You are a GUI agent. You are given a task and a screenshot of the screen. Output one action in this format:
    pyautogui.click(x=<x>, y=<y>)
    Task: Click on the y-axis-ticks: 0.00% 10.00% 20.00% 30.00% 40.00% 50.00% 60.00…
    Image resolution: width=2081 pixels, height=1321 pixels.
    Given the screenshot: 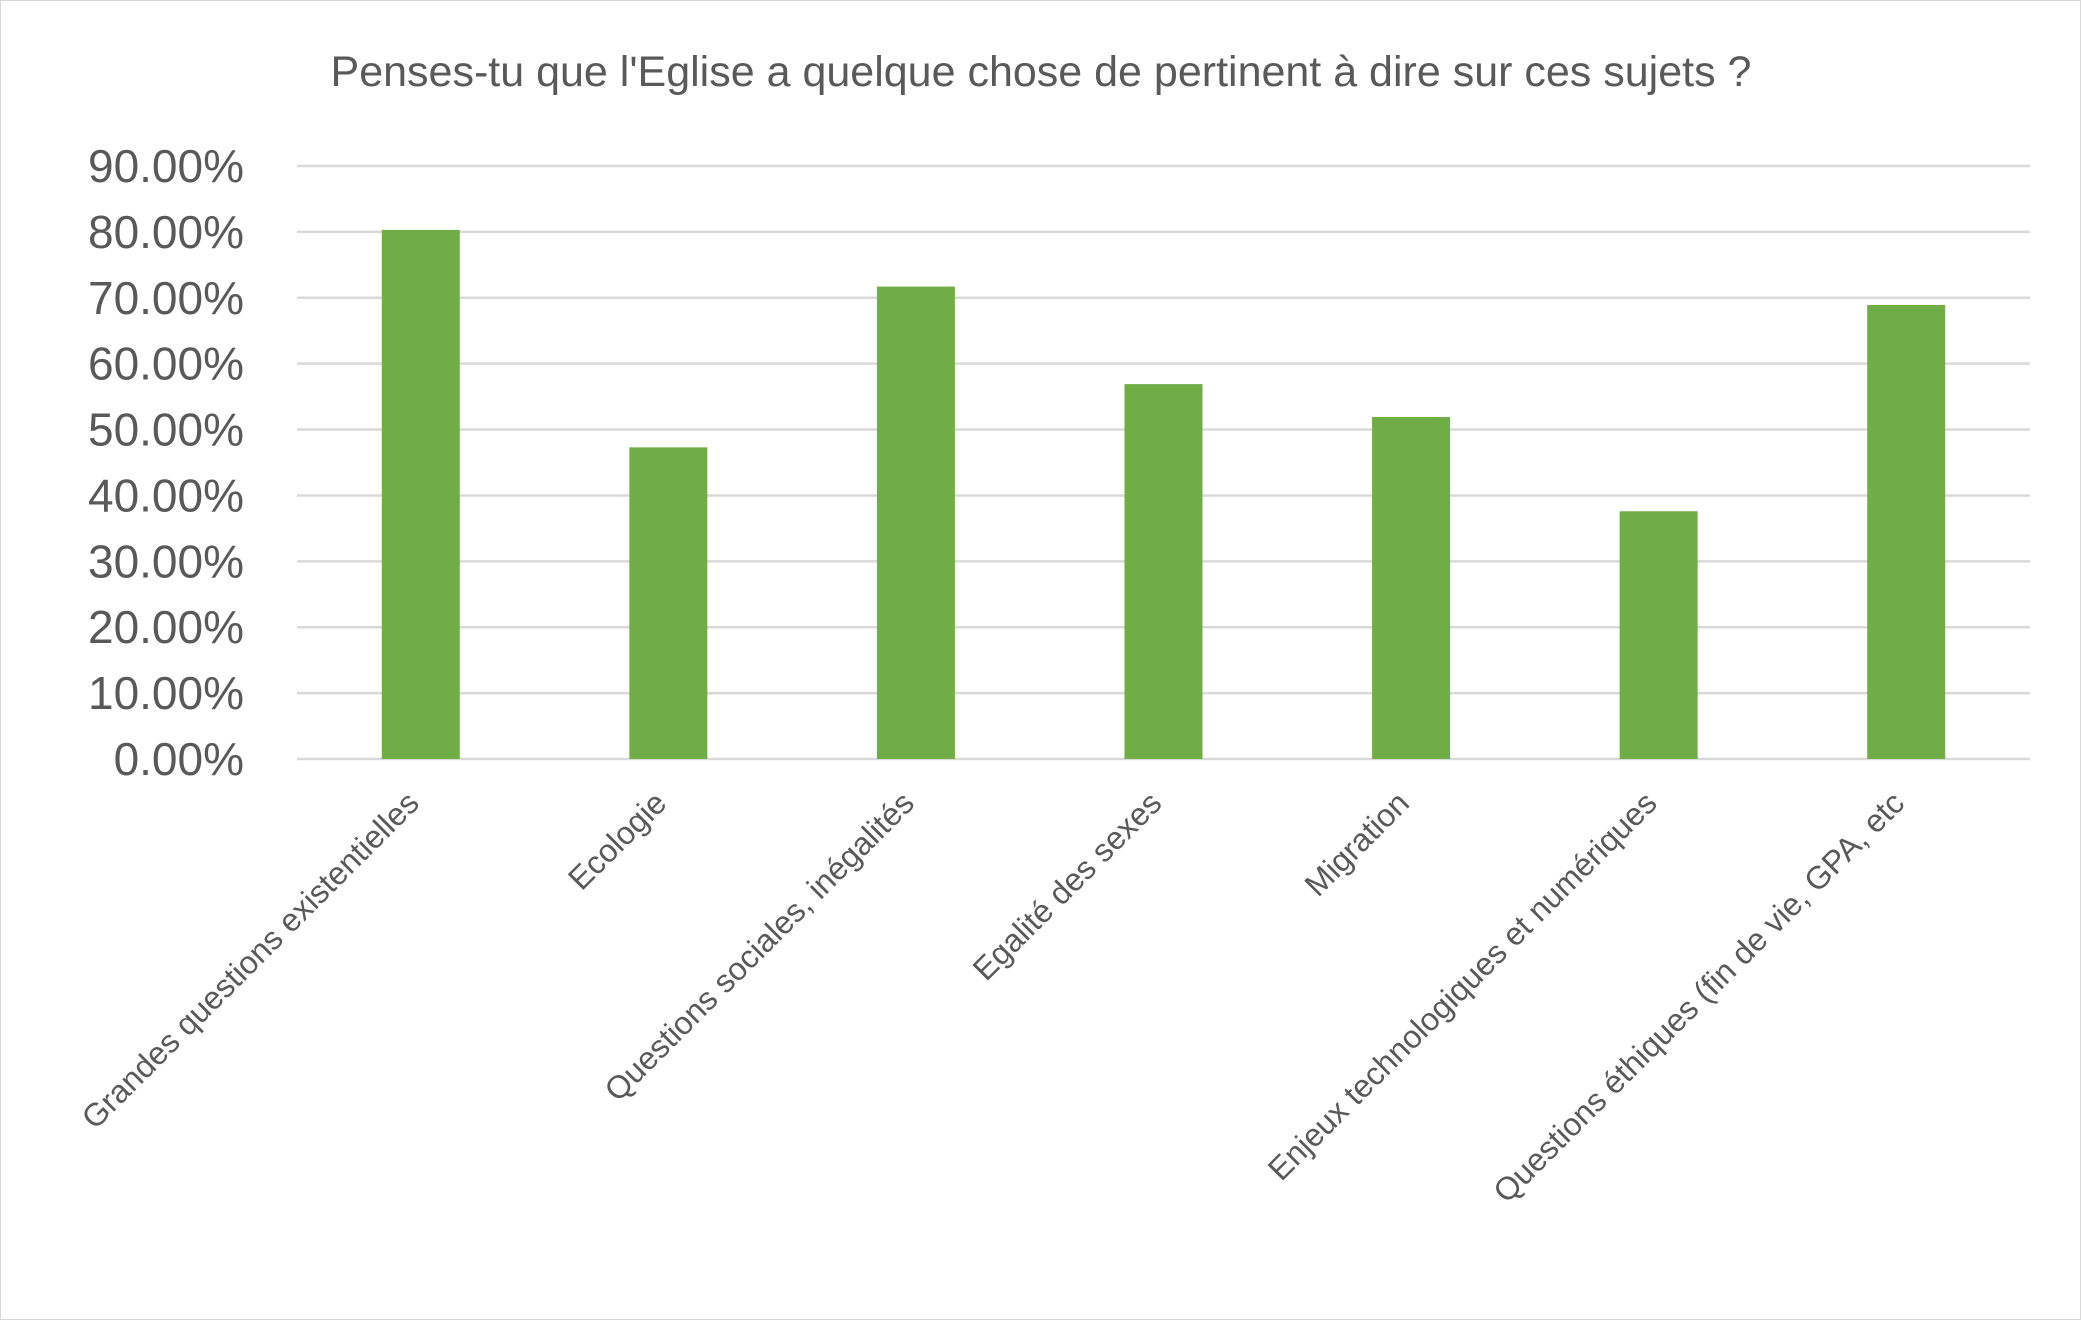 What is the action you would take?
    pyautogui.click(x=166, y=462)
    